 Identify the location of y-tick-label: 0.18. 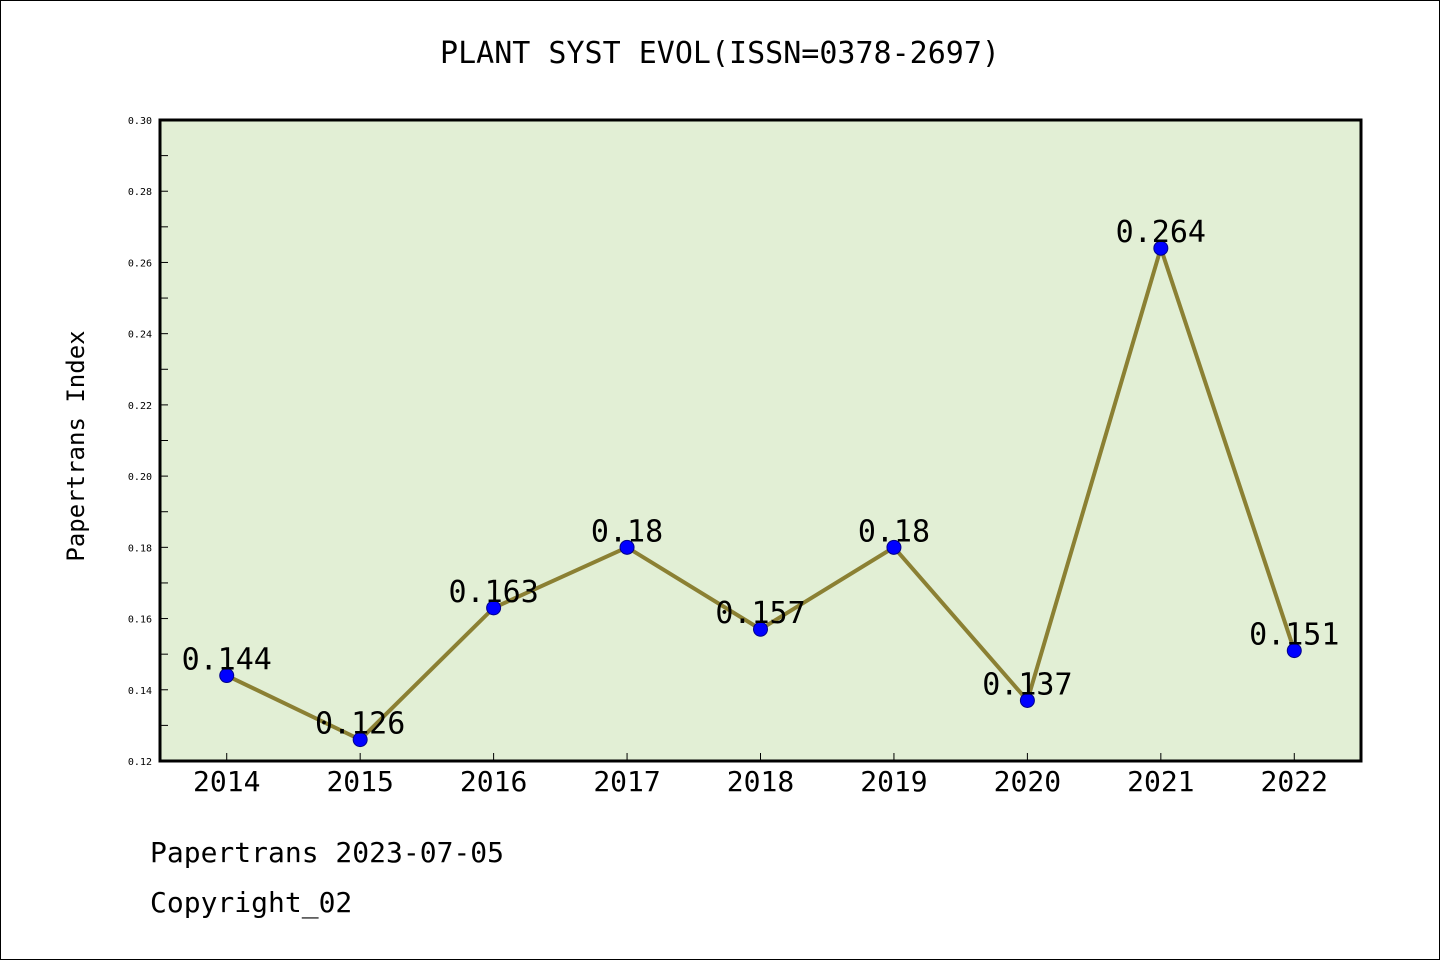
(140, 548).